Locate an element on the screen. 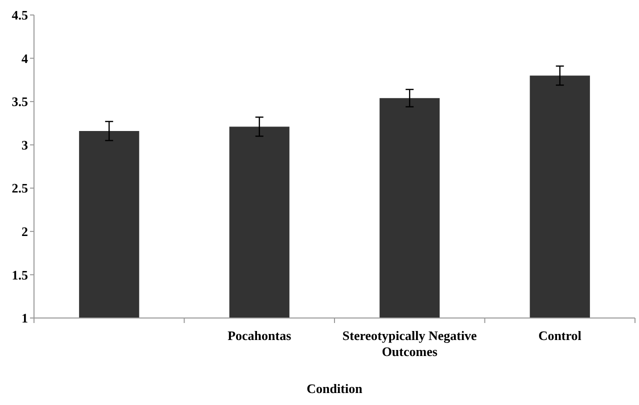  x-tick-label: Stereotypically Negative Outcomes is located at coordinates (410, 343).